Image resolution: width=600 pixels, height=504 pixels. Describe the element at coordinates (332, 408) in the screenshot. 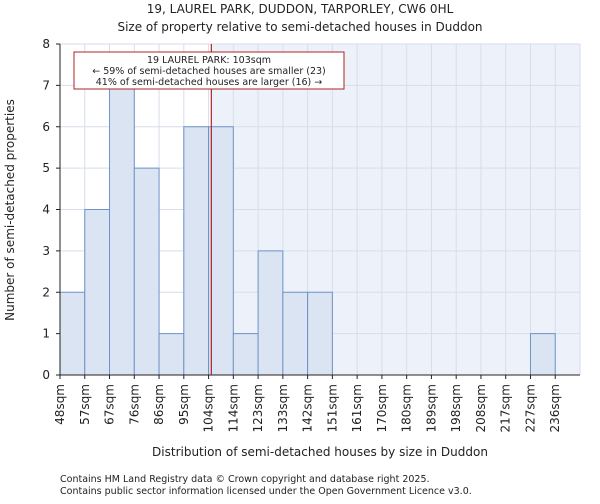

I see `x-tick-label: 151sqm` at that location.